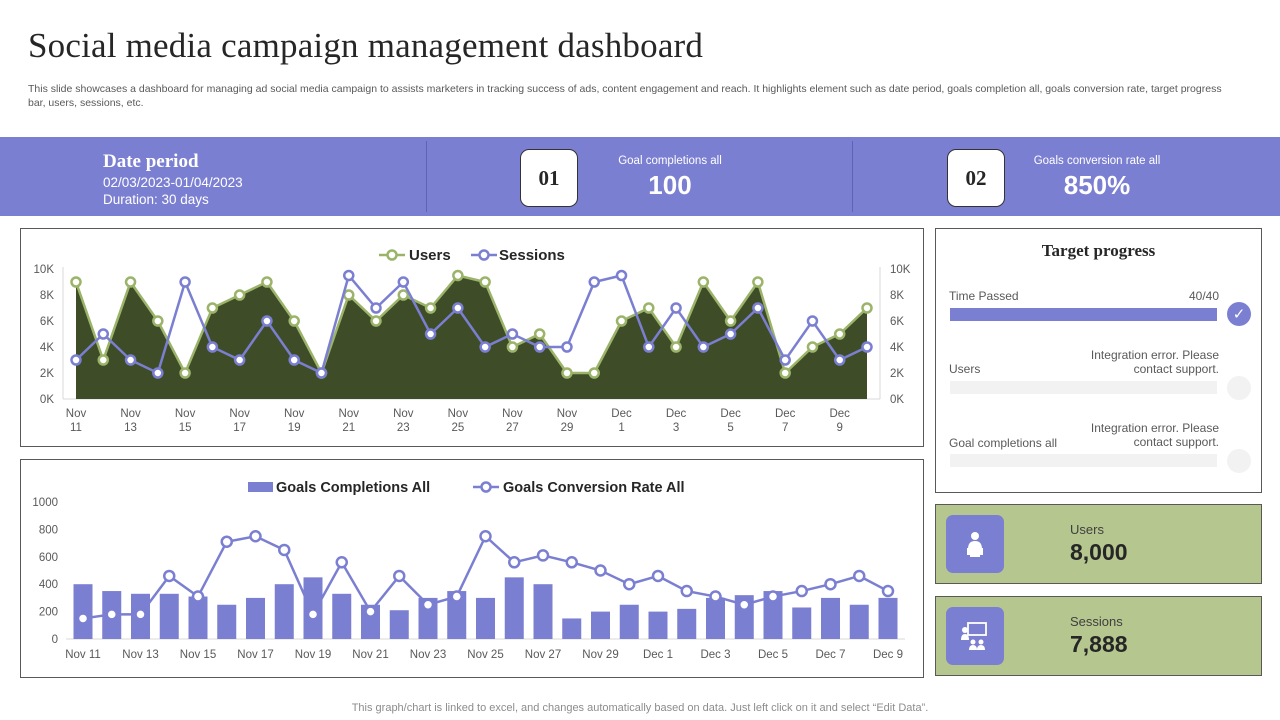  Describe the element at coordinates (47, 348) in the screenshot. I see `y-tick-label: 4K` at that location.